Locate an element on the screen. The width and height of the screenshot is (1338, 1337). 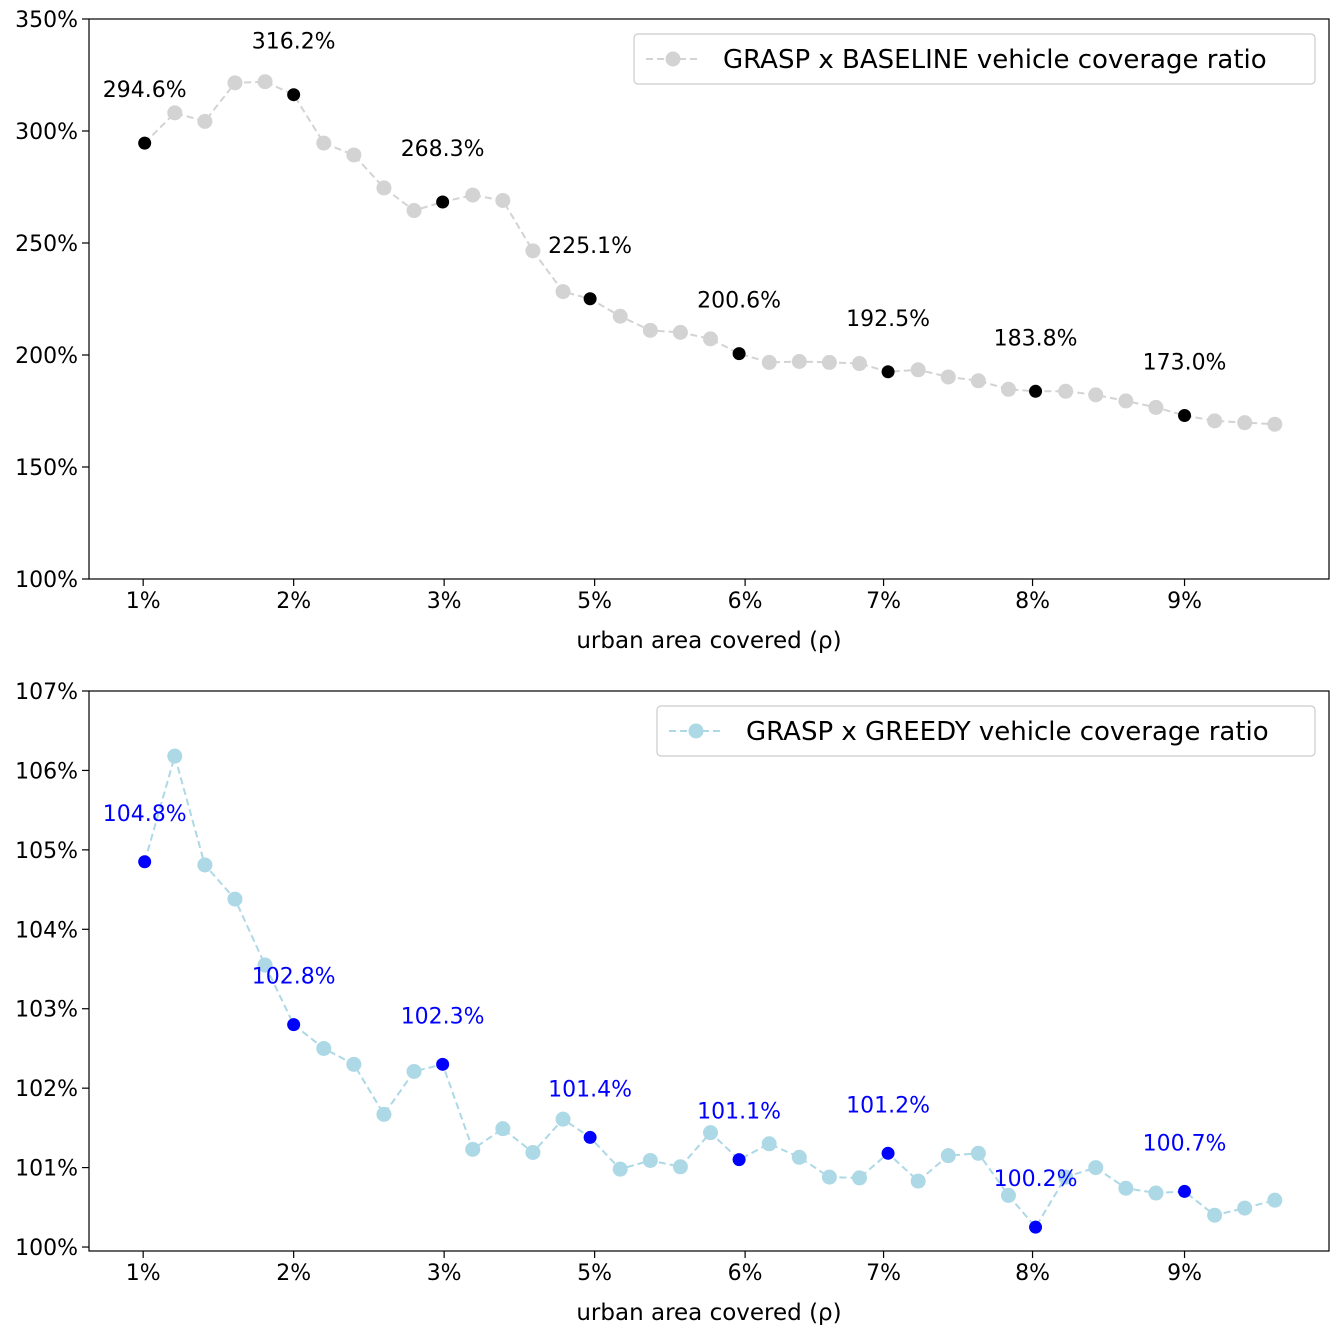
y-tick-label: 250% is located at coordinates (46, 244).